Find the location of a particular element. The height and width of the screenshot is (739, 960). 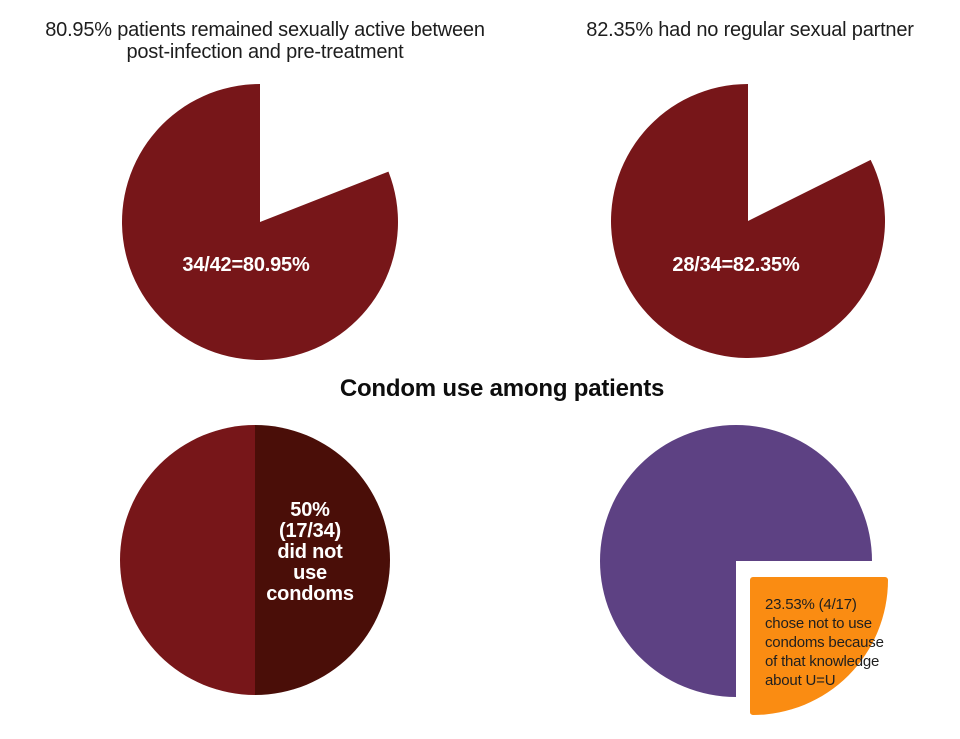

pie1-filled-slice is located at coordinates (260, 222).